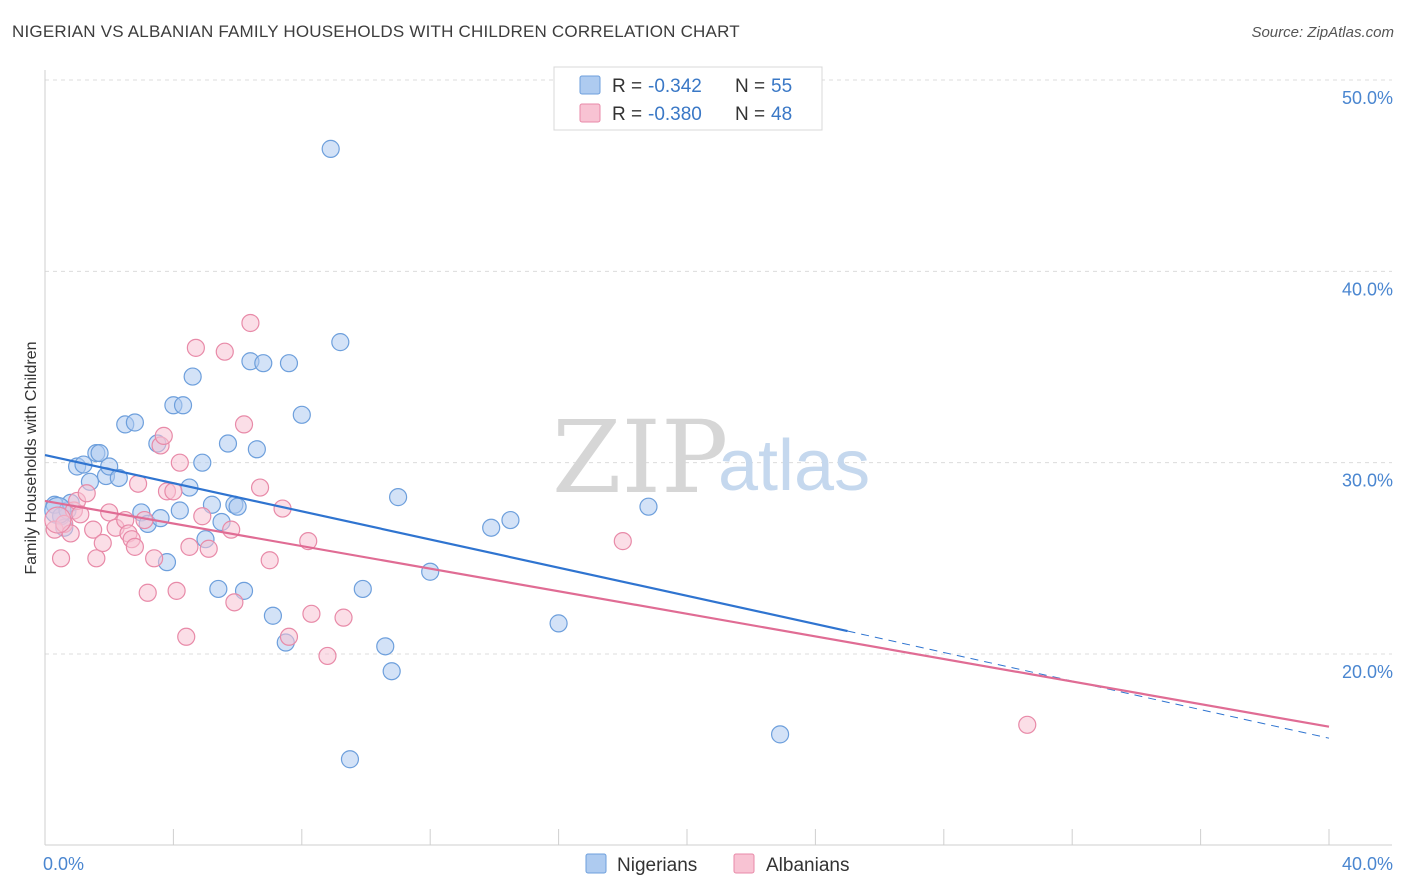  I want to click on source-label: Source: ZipAtlas.com, so click(1322, 32).